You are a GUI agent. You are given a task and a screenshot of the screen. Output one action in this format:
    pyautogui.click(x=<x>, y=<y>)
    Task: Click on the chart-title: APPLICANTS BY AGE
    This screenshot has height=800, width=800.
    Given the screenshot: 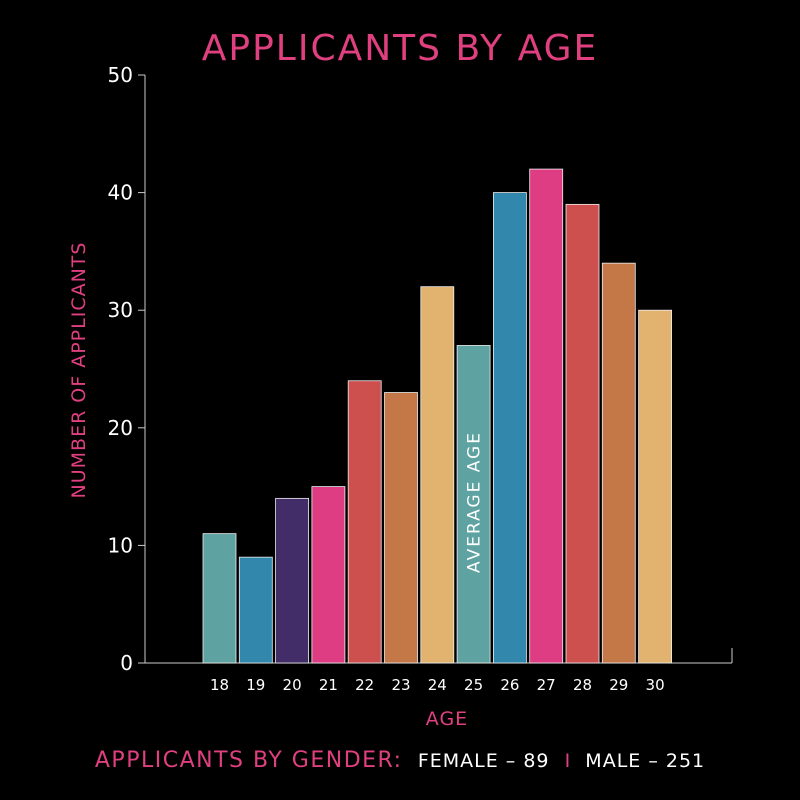 What is the action you would take?
    pyautogui.click(x=400, y=48)
    